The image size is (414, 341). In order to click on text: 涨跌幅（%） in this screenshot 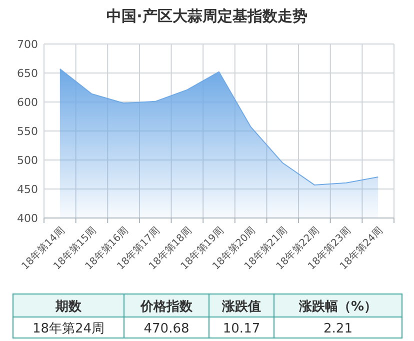, I will do `click(338, 307)`.